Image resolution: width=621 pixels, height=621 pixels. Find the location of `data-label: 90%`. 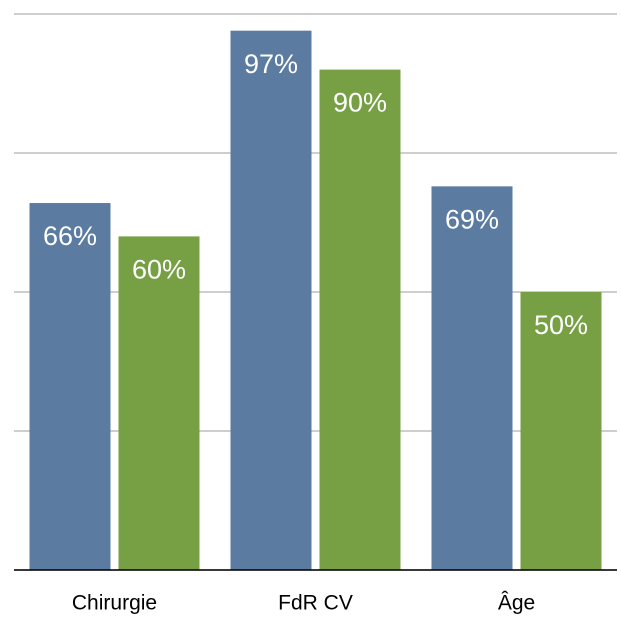

data-label: 90% is located at coordinates (360, 103).